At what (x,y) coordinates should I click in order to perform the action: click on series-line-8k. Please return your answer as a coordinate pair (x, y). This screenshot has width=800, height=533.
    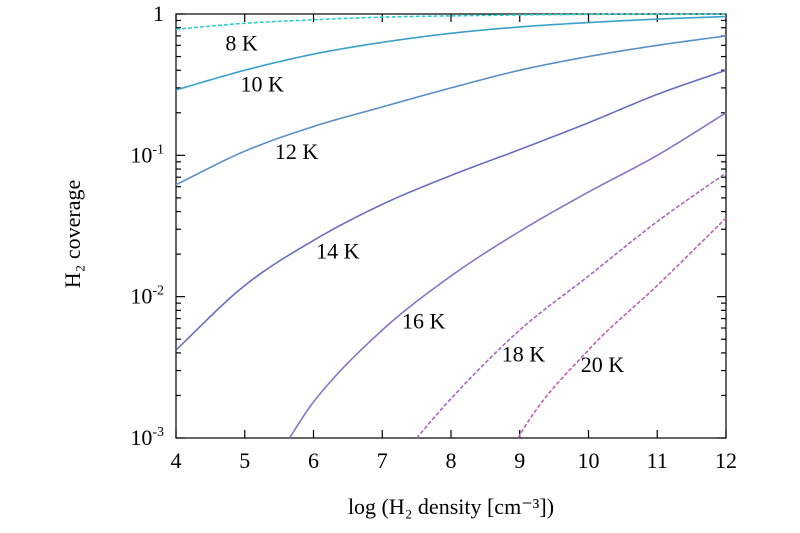
    Looking at the image, I should click on (451, 22).